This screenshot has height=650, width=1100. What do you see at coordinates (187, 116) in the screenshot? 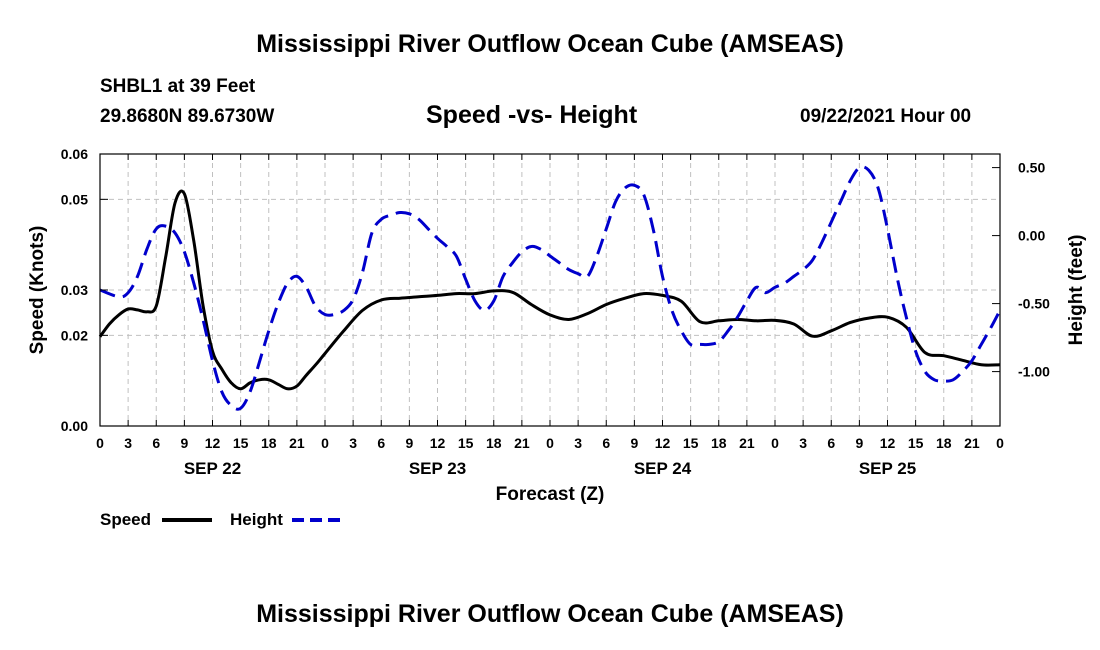
I see `coordinates-label: 29.8680N 89.6730W` at bounding box center [187, 116].